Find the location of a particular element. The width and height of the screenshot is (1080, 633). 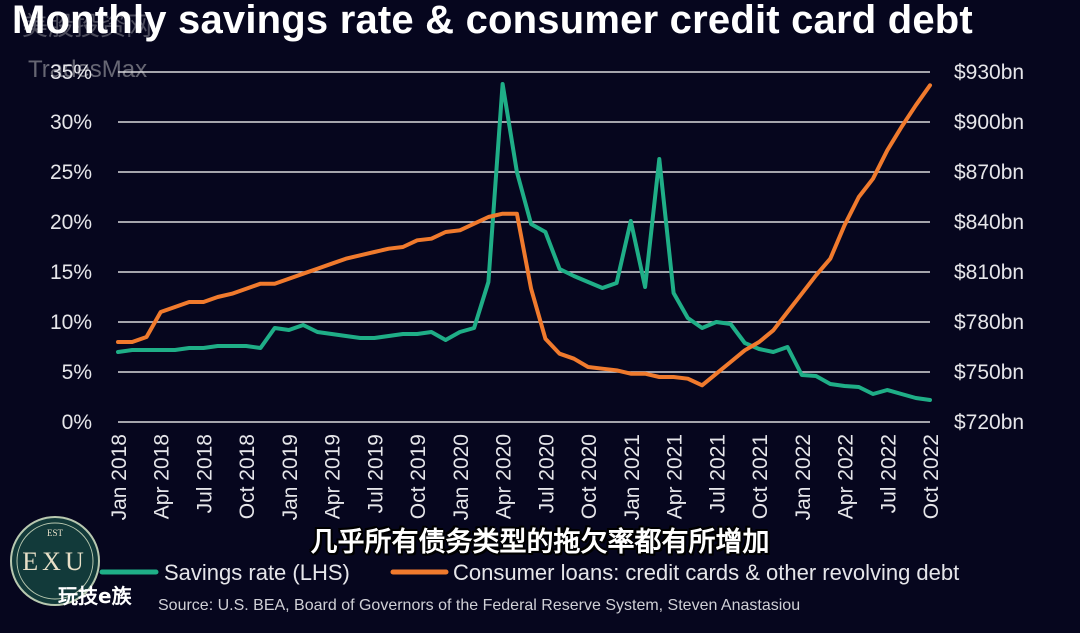

x-tick-label: Jan 2021 is located at coordinates (632, 477).